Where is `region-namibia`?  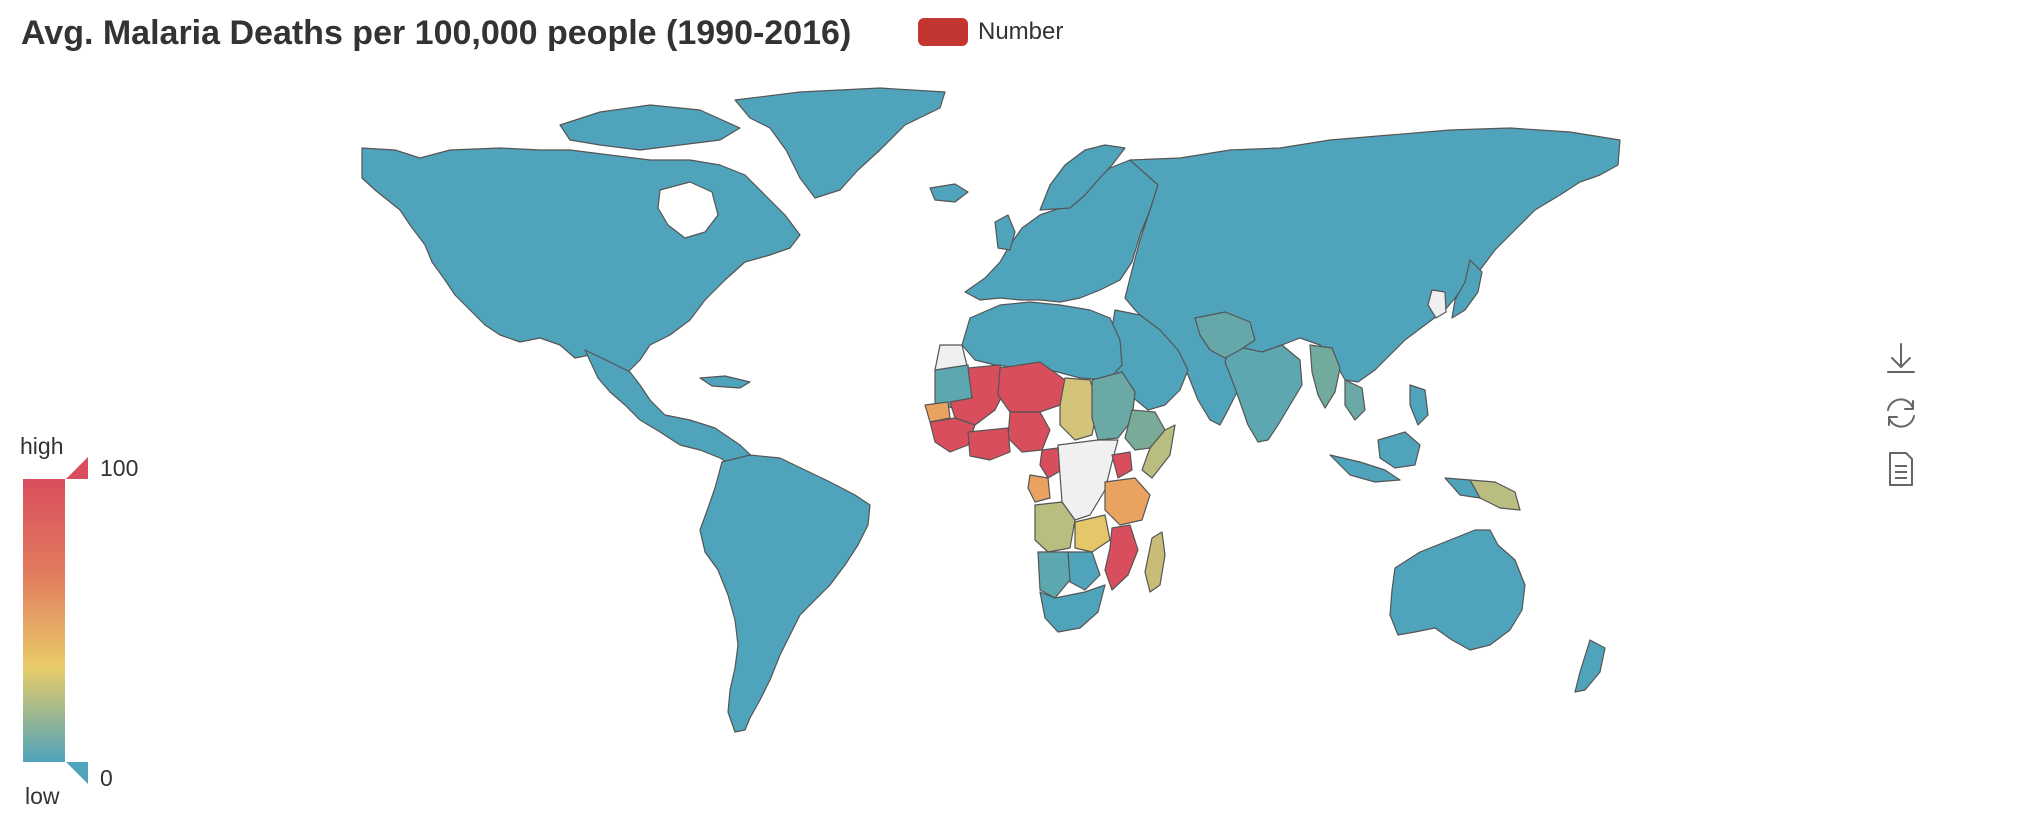
region-namibia is located at coordinates (1054, 575).